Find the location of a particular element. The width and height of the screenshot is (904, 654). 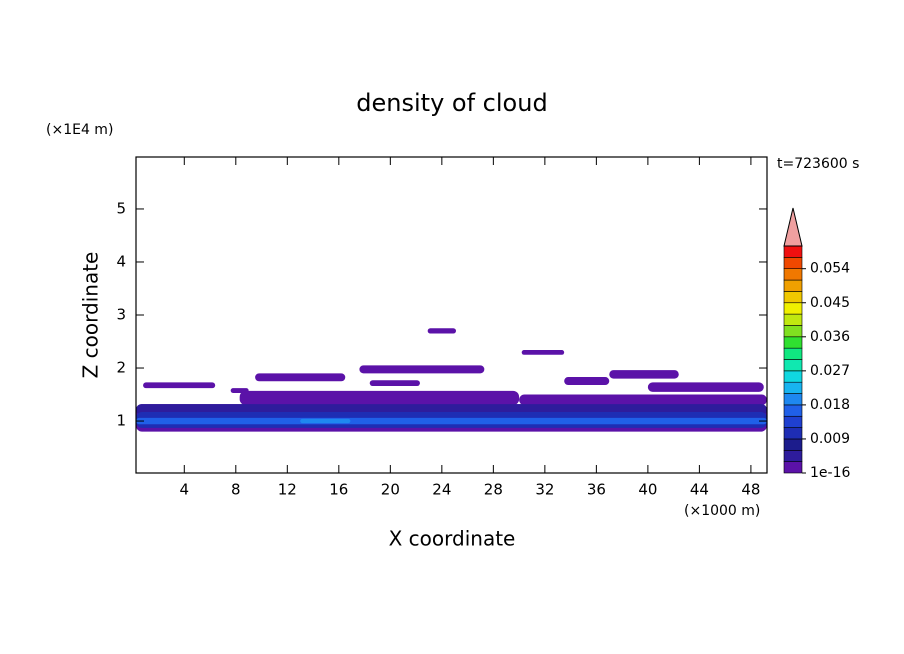

chart-title: density of cloud is located at coordinates (451, 103).